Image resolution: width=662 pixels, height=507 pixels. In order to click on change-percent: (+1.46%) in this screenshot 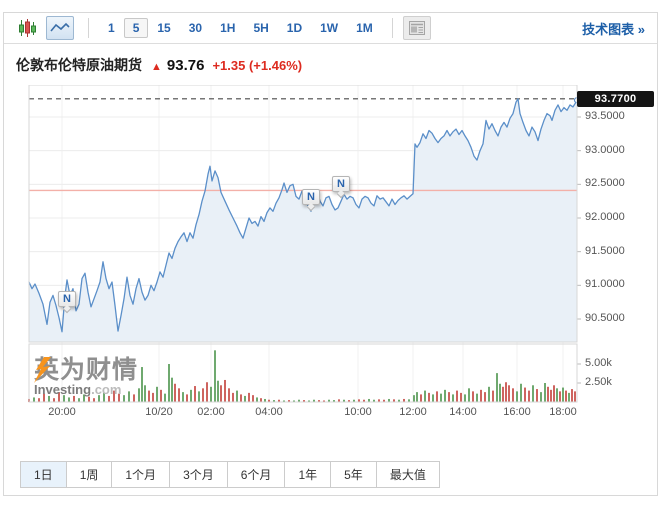, I will do `click(275, 65)`.